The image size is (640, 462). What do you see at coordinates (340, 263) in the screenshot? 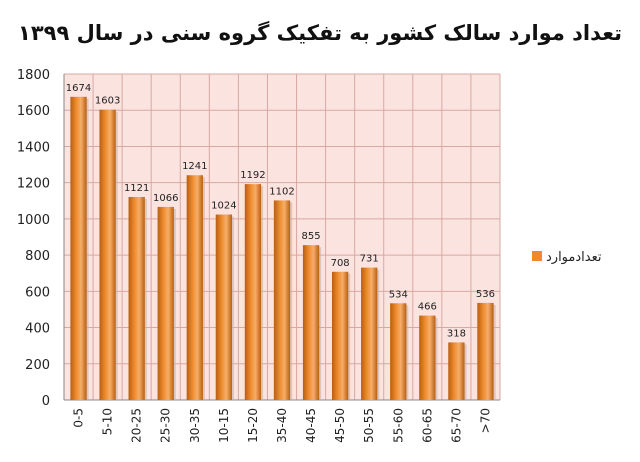
I see `data-label: 708` at bounding box center [340, 263].